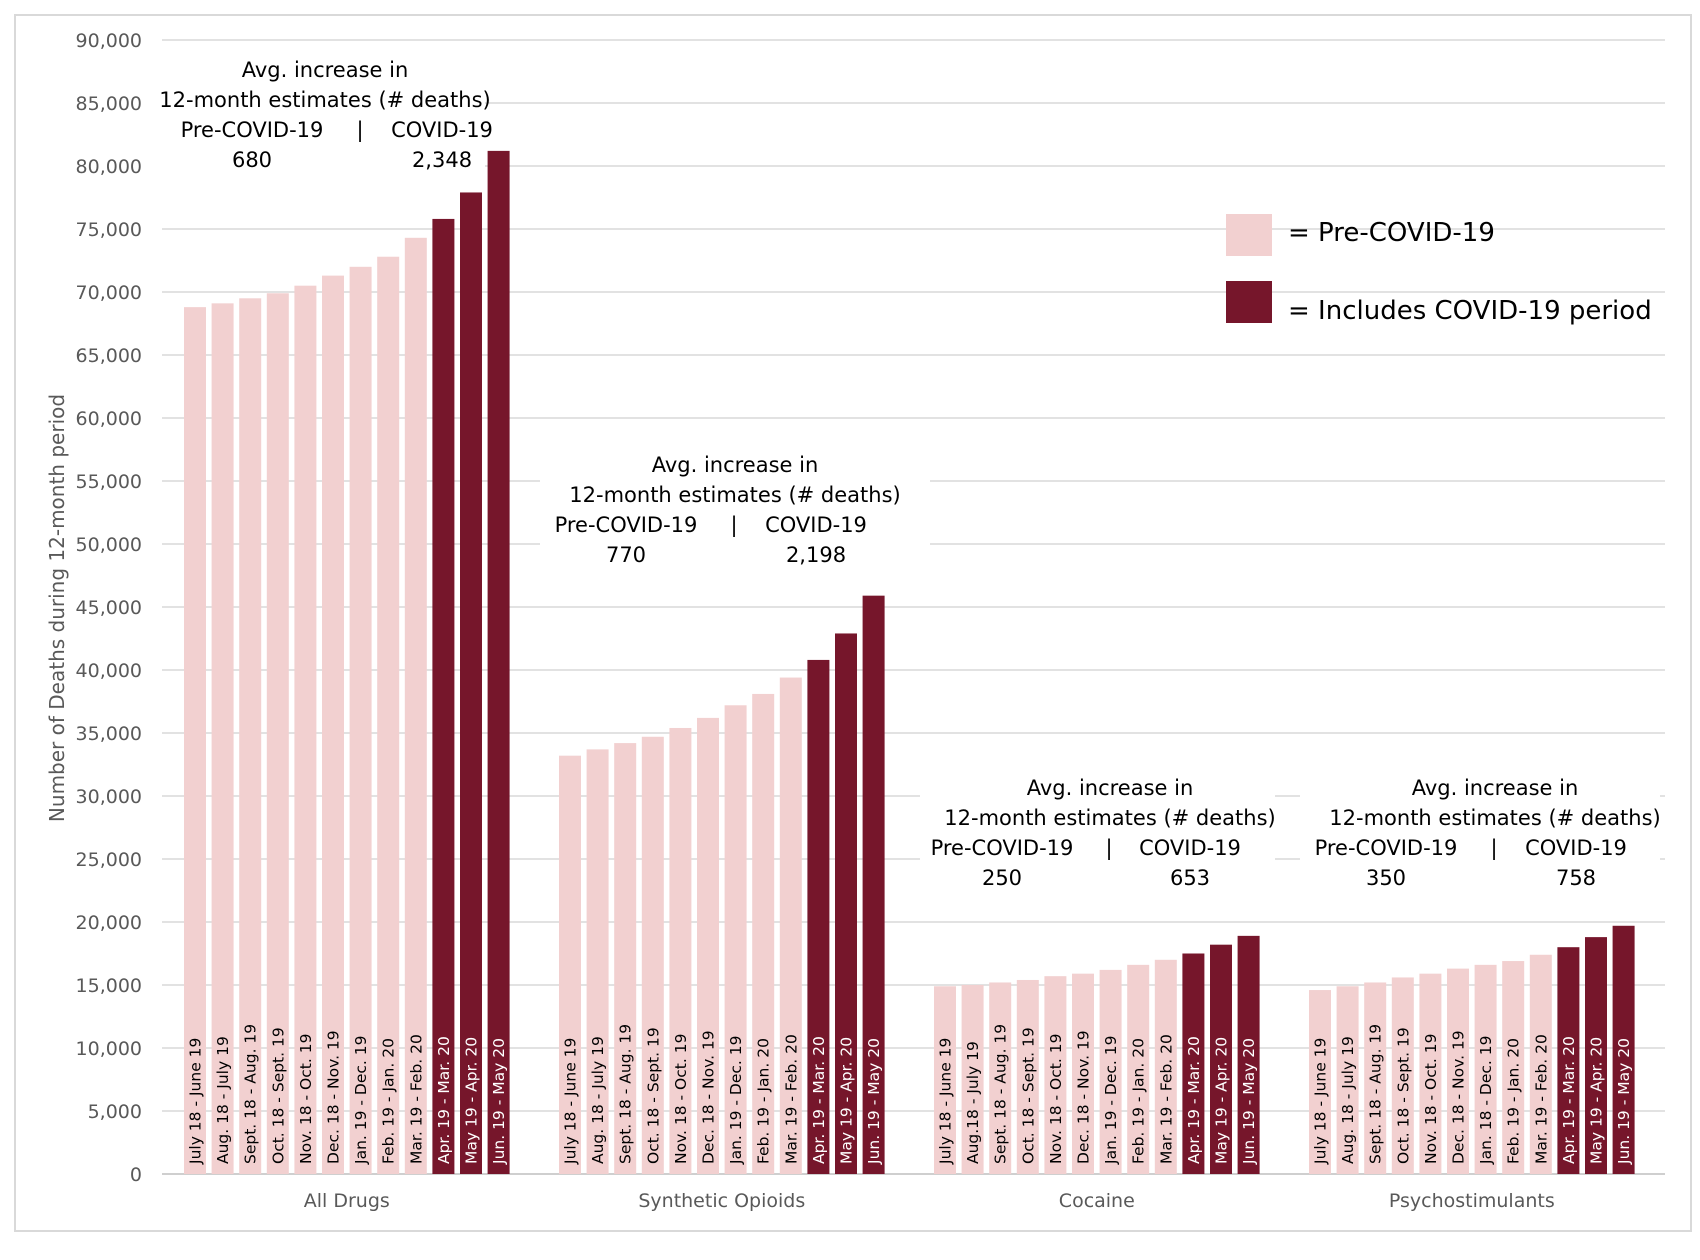  What do you see at coordinates (136, 1175) in the screenshot?
I see `y-tick-label: 0` at bounding box center [136, 1175].